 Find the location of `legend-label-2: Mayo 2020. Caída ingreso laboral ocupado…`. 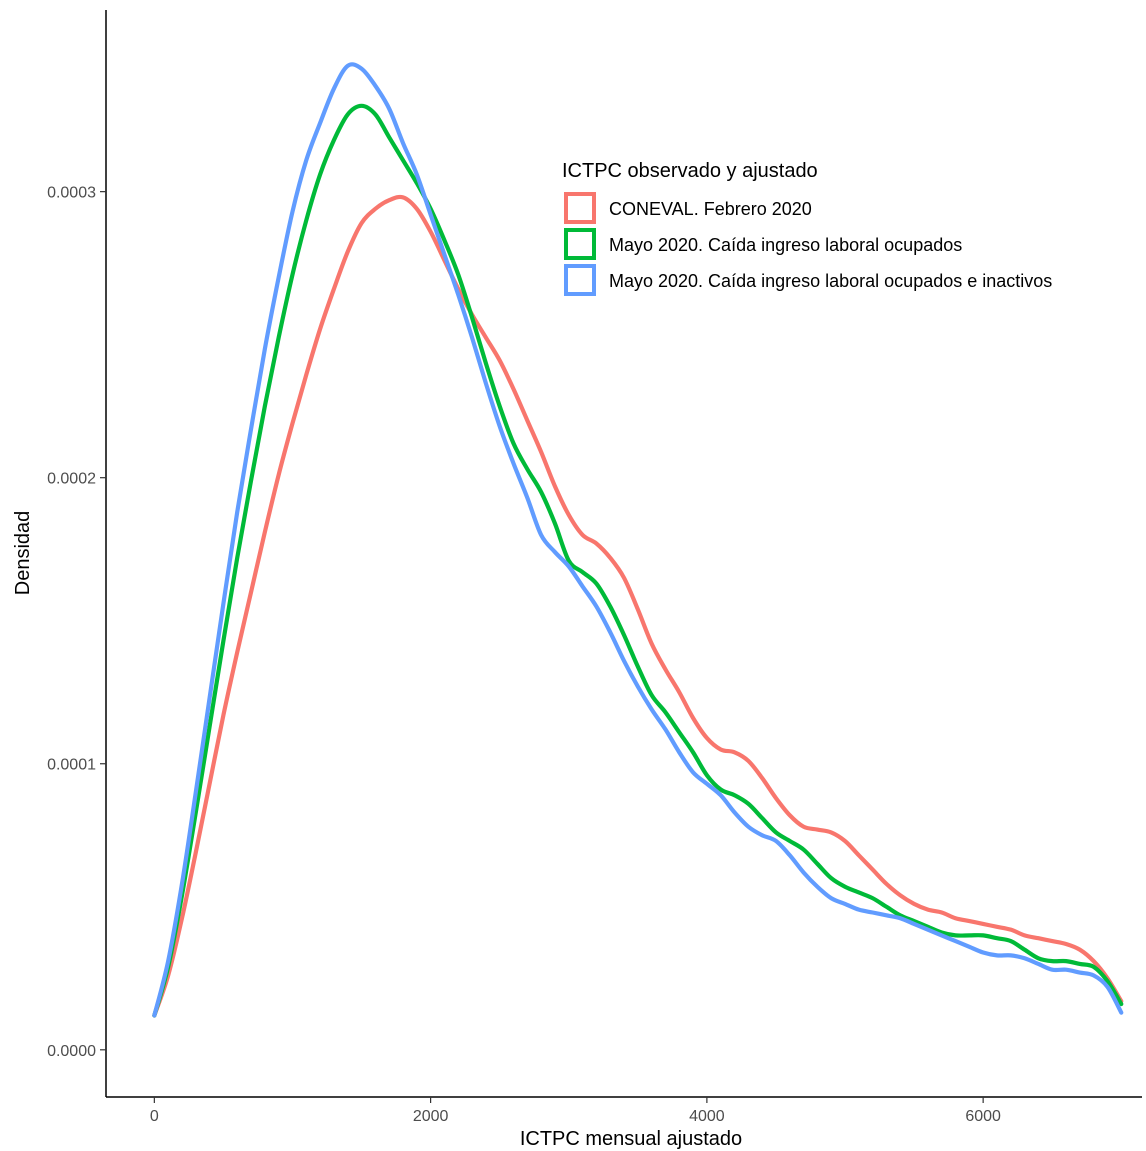

legend-label-2: Mayo 2020. Caída ingreso laboral ocupado… is located at coordinates (785, 245).